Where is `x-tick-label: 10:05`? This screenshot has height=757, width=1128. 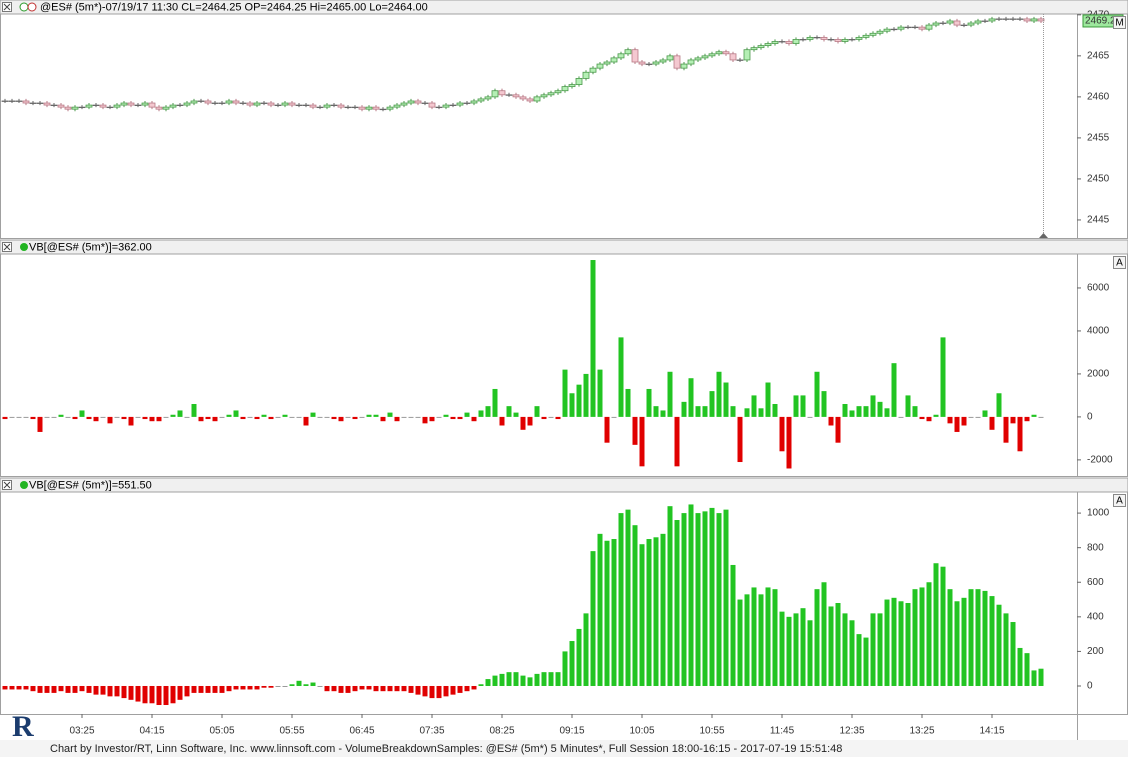 x-tick-label: 10:05 is located at coordinates (641, 731).